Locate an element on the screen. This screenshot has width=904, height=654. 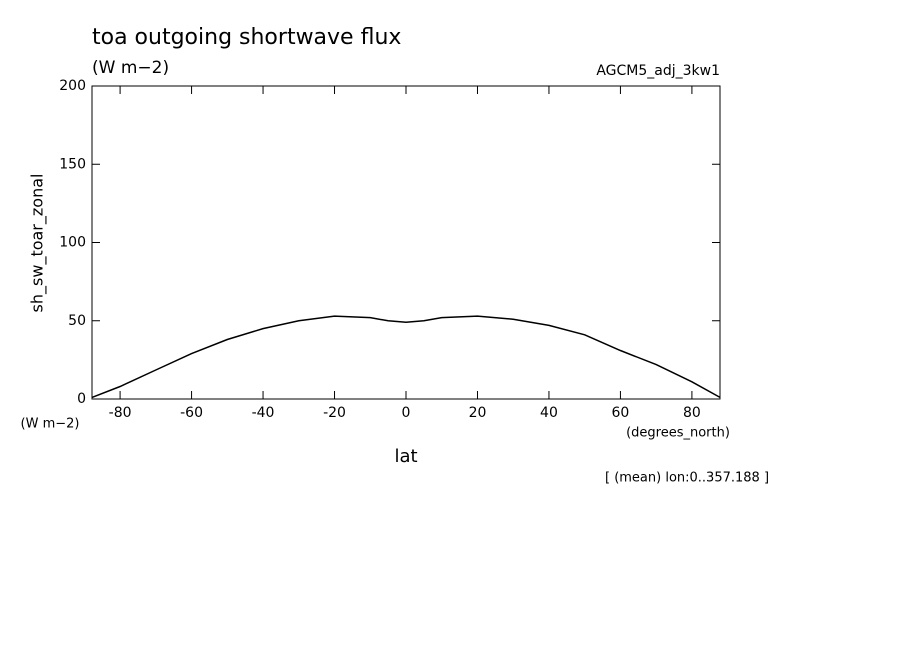
y-tick-label: 200 is located at coordinates (72, 86).